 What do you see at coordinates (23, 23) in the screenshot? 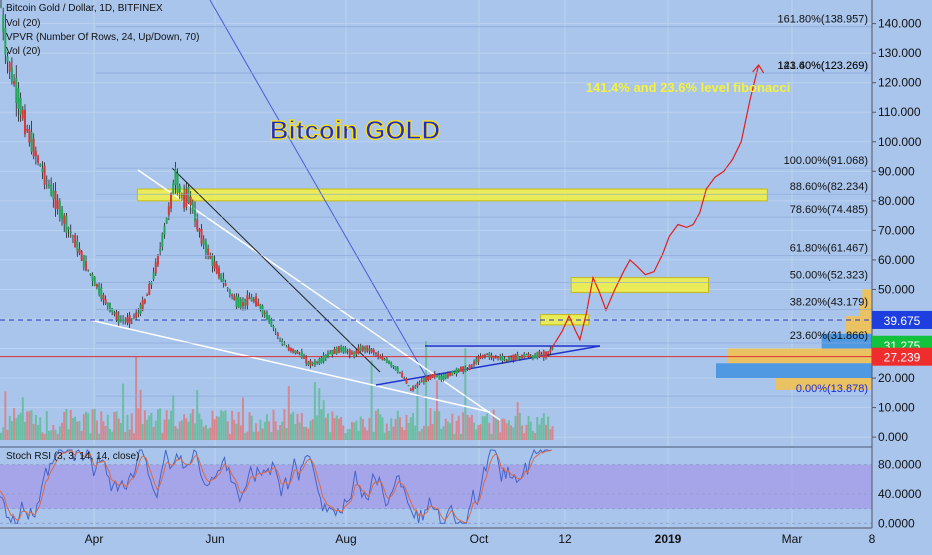
I see `indicator-legend-vol: Vol (20)` at bounding box center [23, 23].